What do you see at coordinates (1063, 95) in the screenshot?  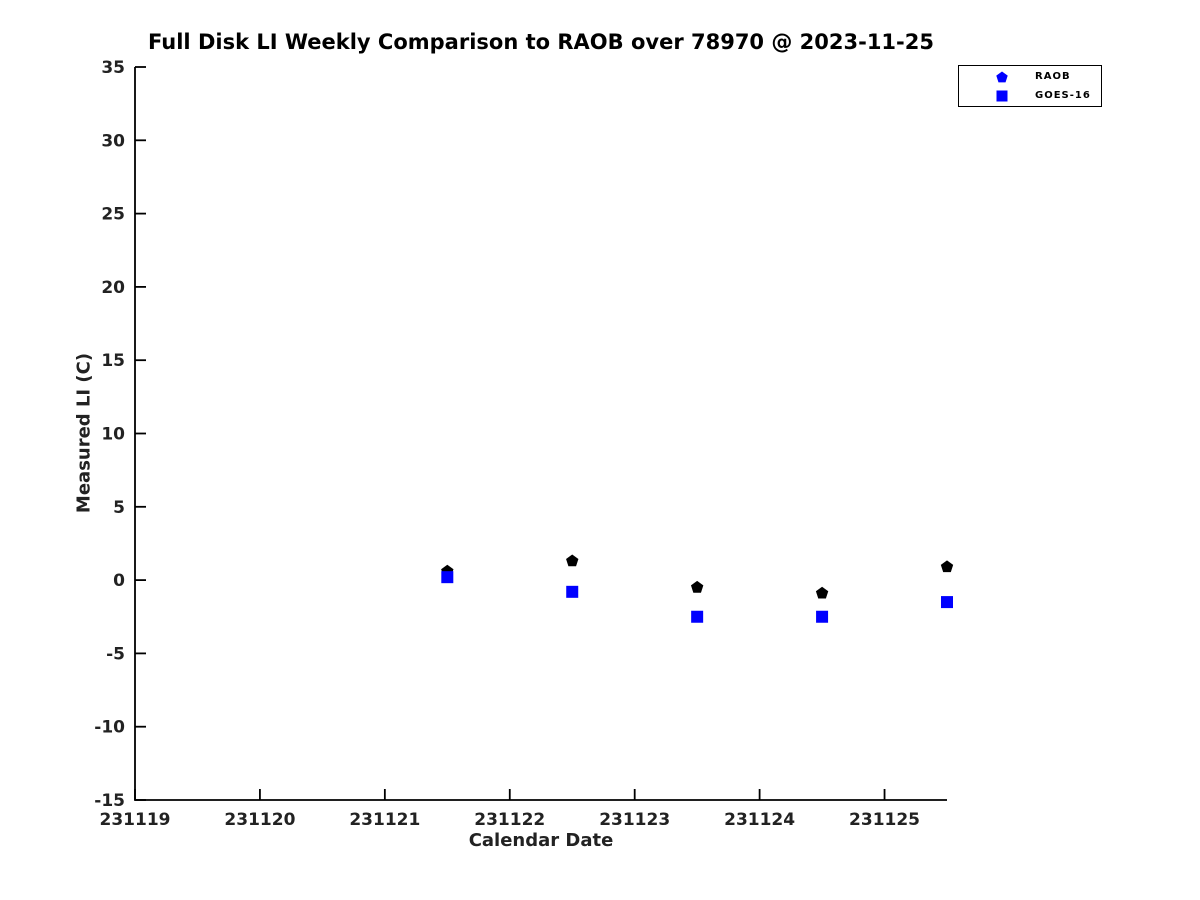 I see `legend-label-goes16: GOES-16` at bounding box center [1063, 95].